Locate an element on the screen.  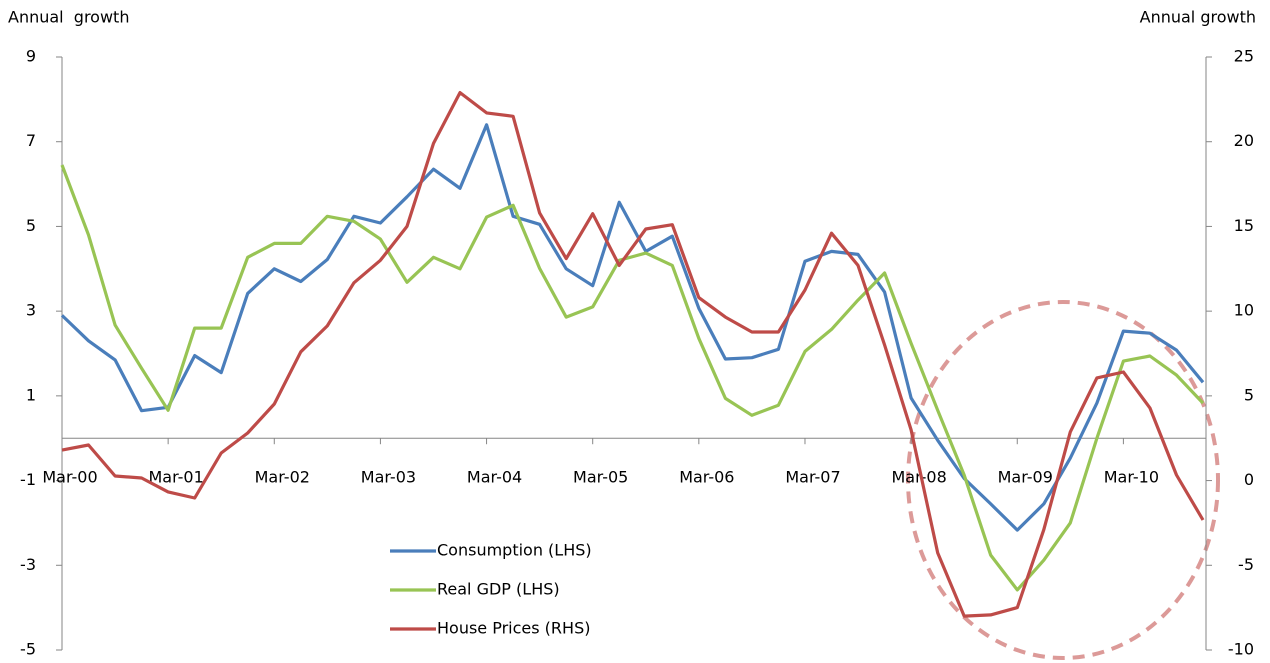
y-axis-title: Annual growth is located at coordinates (68, 17).